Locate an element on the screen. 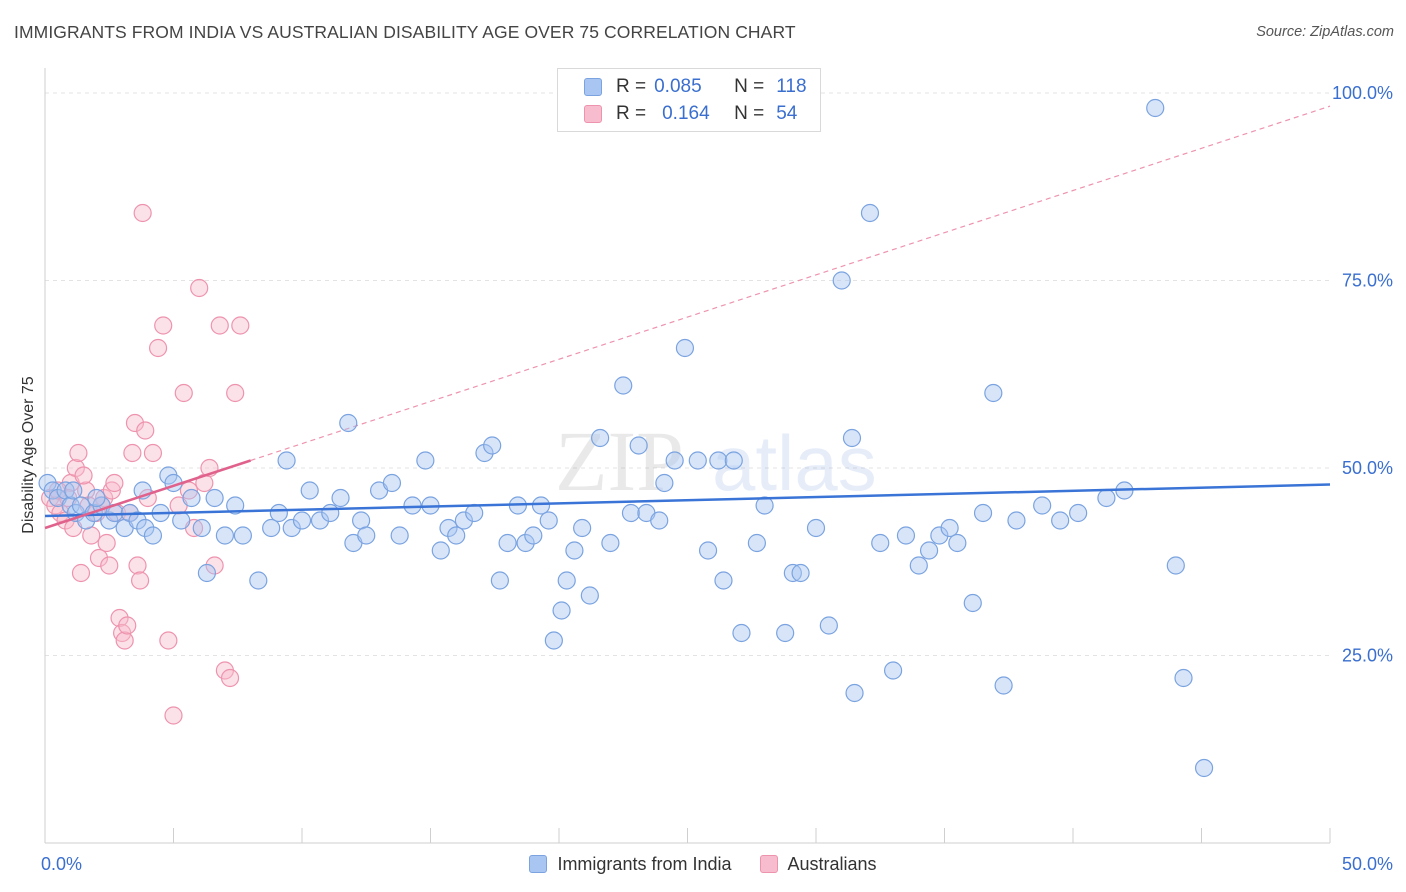  series-australians-points is located at coordinates (145, 464).